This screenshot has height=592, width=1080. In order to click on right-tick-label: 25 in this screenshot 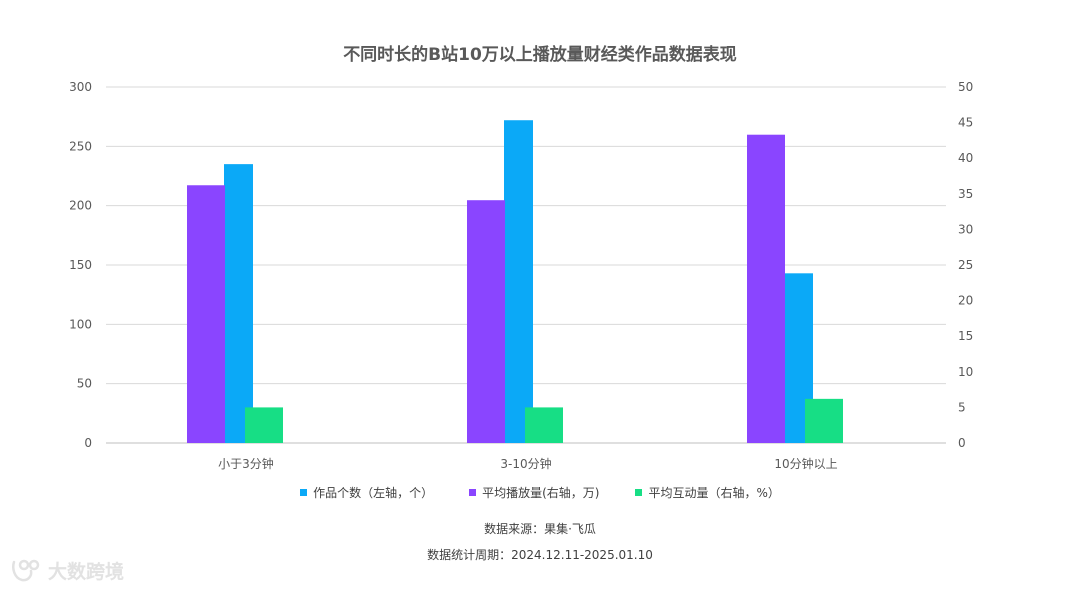, I will do `click(965, 265)`.